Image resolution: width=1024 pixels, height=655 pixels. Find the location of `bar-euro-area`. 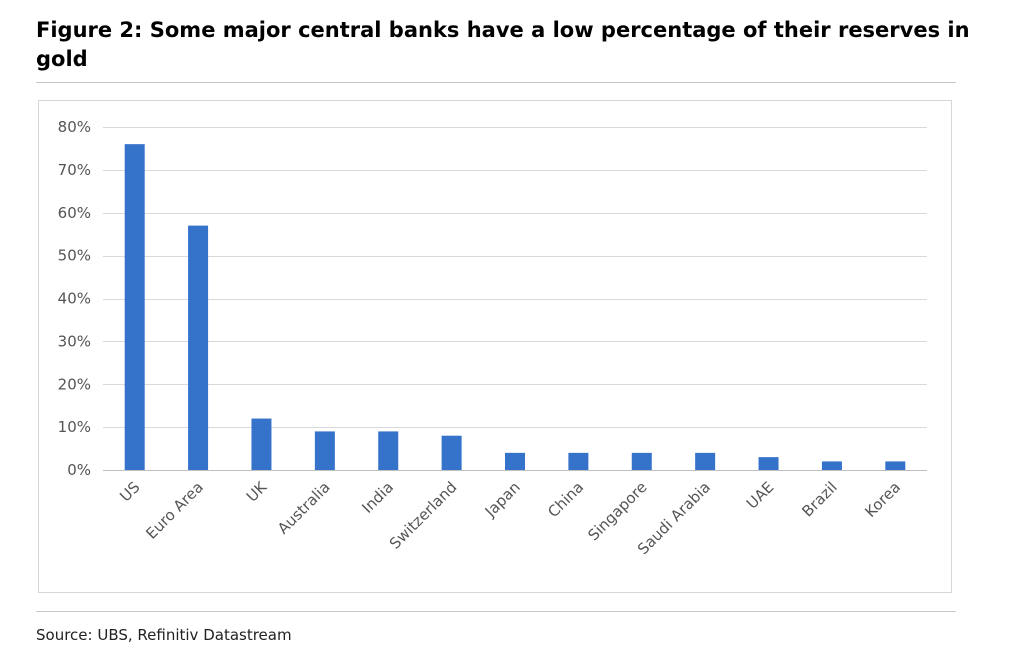

bar-euro-area is located at coordinates (198, 347).